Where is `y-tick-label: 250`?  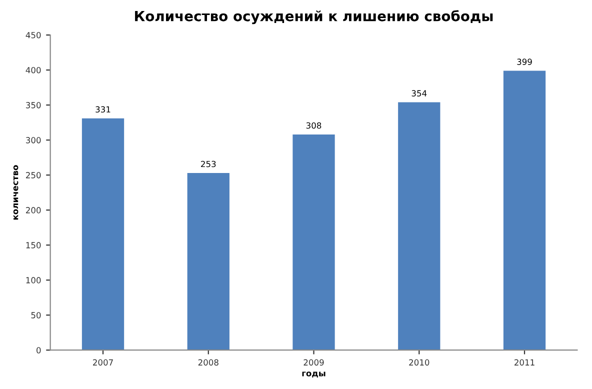 y-tick-label: 250 is located at coordinates (33, 175).